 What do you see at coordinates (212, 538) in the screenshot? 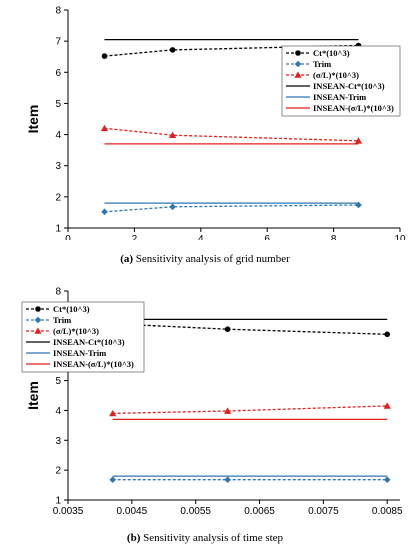
I see `caption-time-step-text: Sensitivity analysis of time step` at bounding box center [212, 538].